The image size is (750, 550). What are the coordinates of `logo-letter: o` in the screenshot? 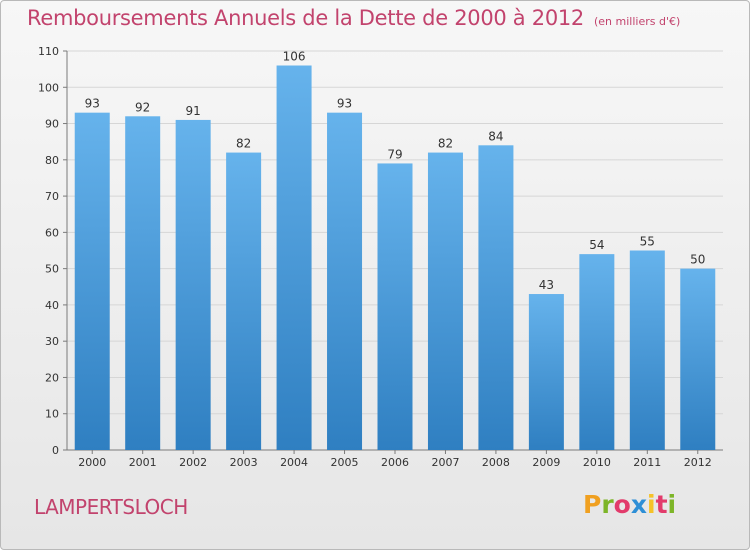 It's located at (622, 504).